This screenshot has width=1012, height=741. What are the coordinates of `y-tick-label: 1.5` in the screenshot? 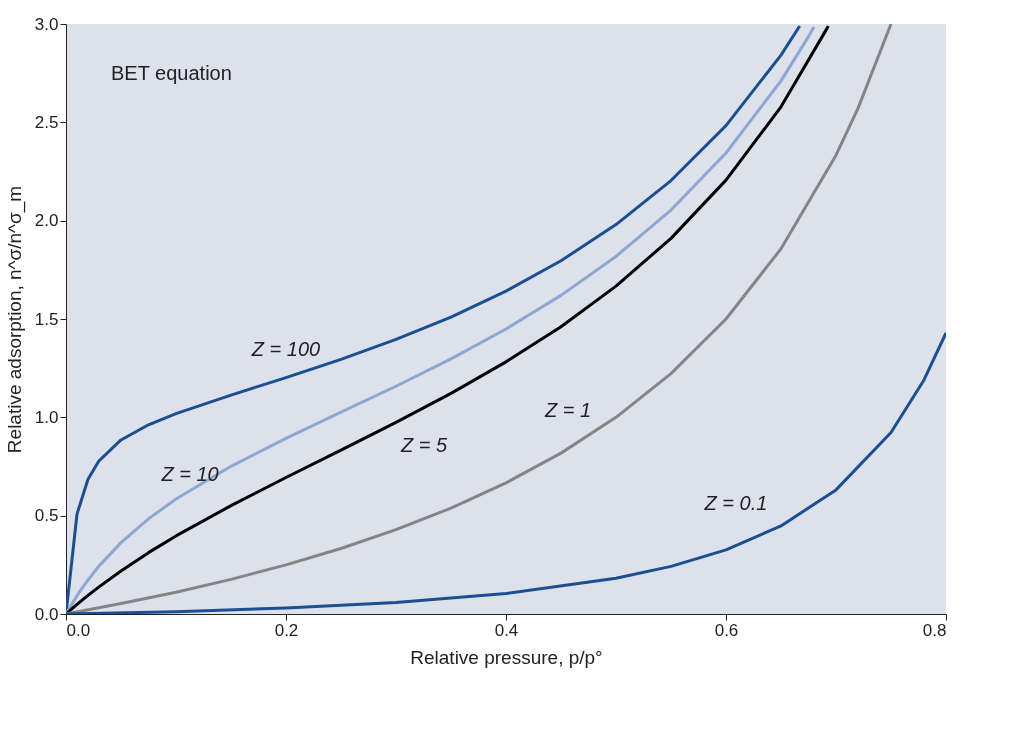 It's located at (46, 319).